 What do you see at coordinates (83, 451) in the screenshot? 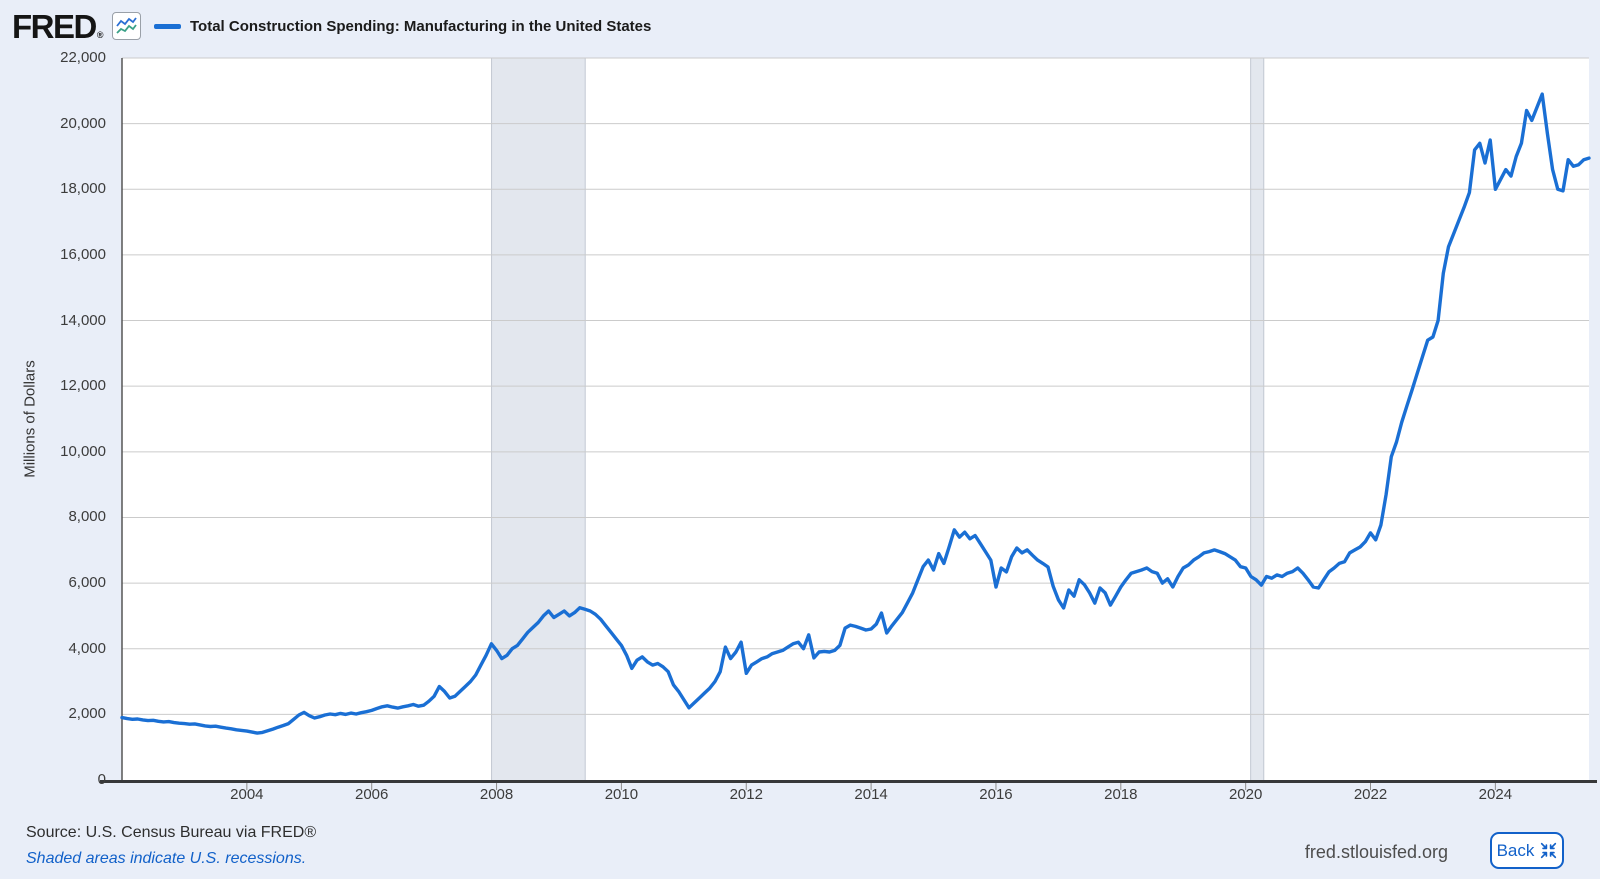
I see `y-tick-label: 10,000` at bounding box center [83, 451].